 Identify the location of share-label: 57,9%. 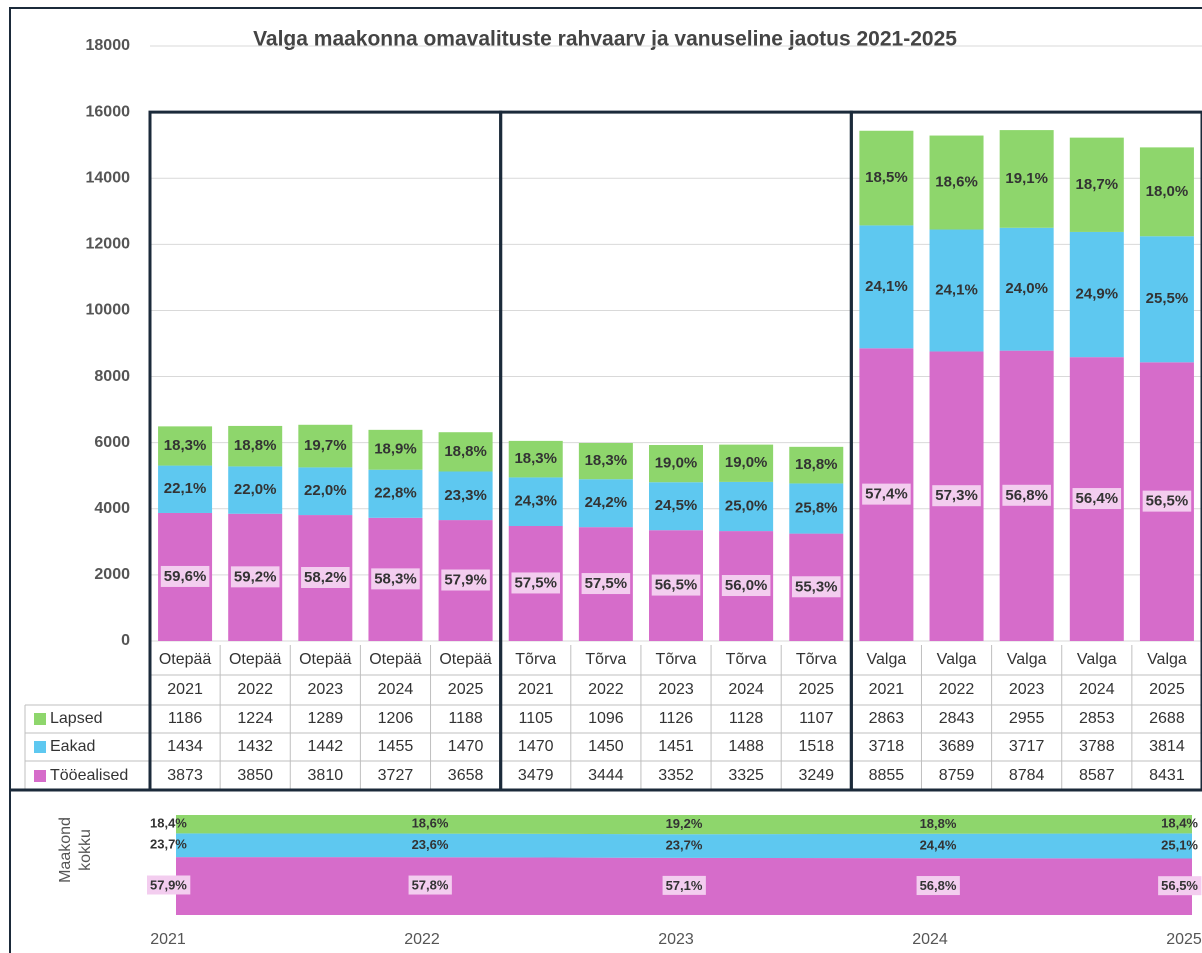
(465, 580).